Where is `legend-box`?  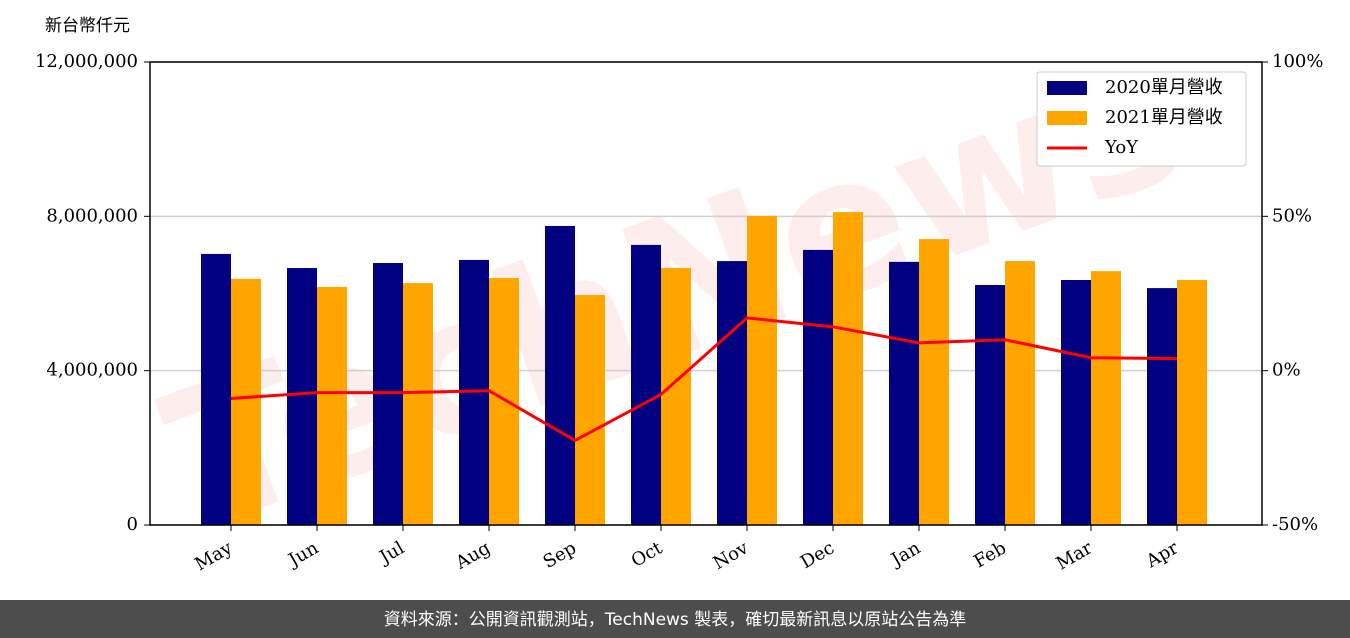 legend-box is located at coordinates (1141, 119).